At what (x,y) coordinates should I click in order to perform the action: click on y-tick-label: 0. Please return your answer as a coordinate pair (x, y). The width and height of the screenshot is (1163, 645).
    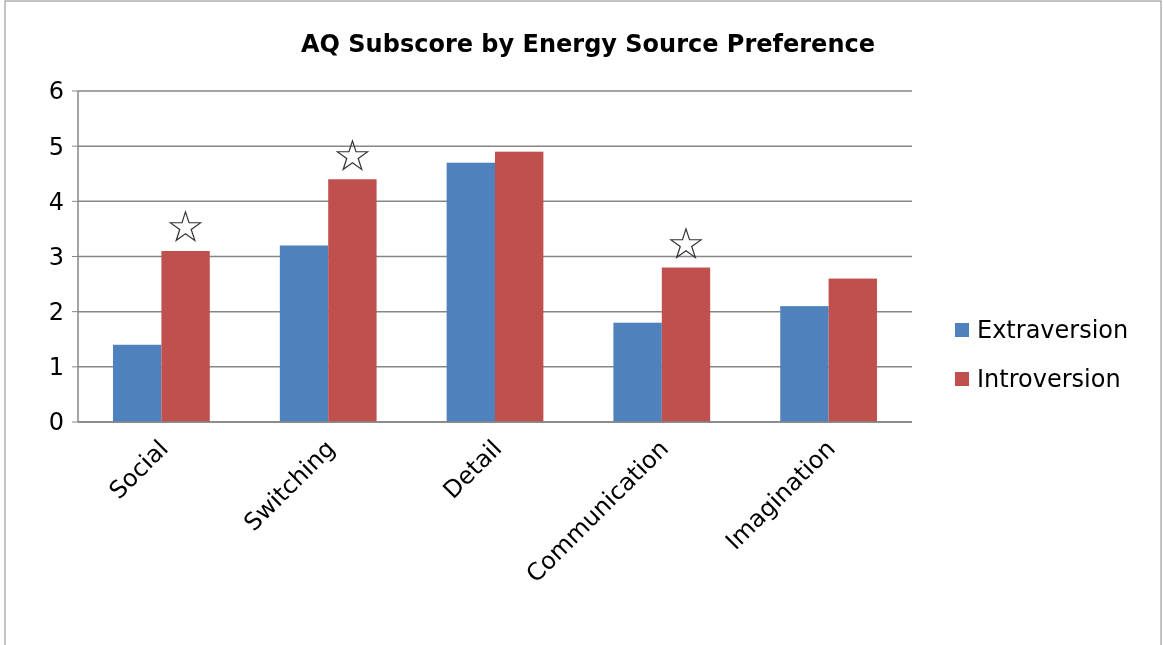
    Looking at the image, I should click on (56, 422).